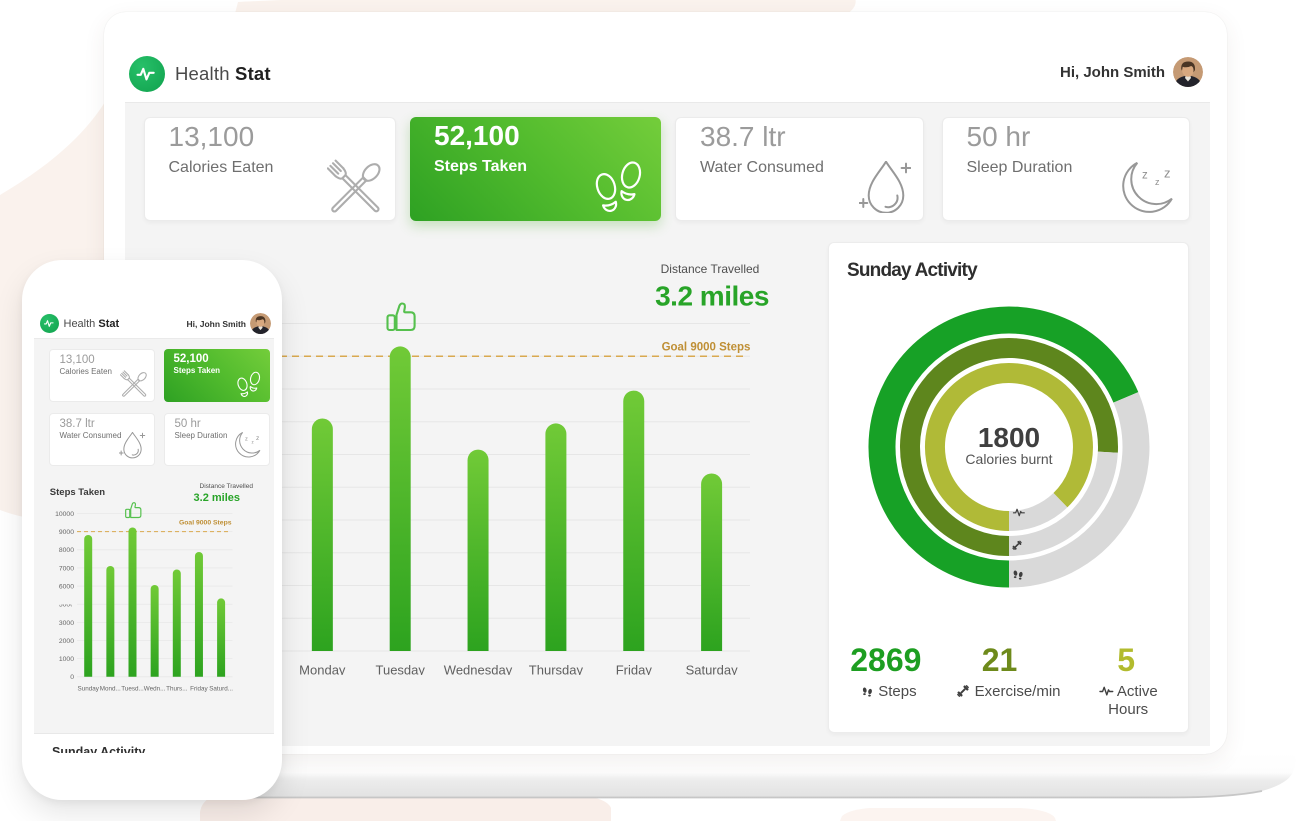 Image resolution: width=1310 pixels, height=821 pixels. Describe the element at coordinates (712, 296) in the screenshot. I see `svg-text: 3.2 miles` at that location.